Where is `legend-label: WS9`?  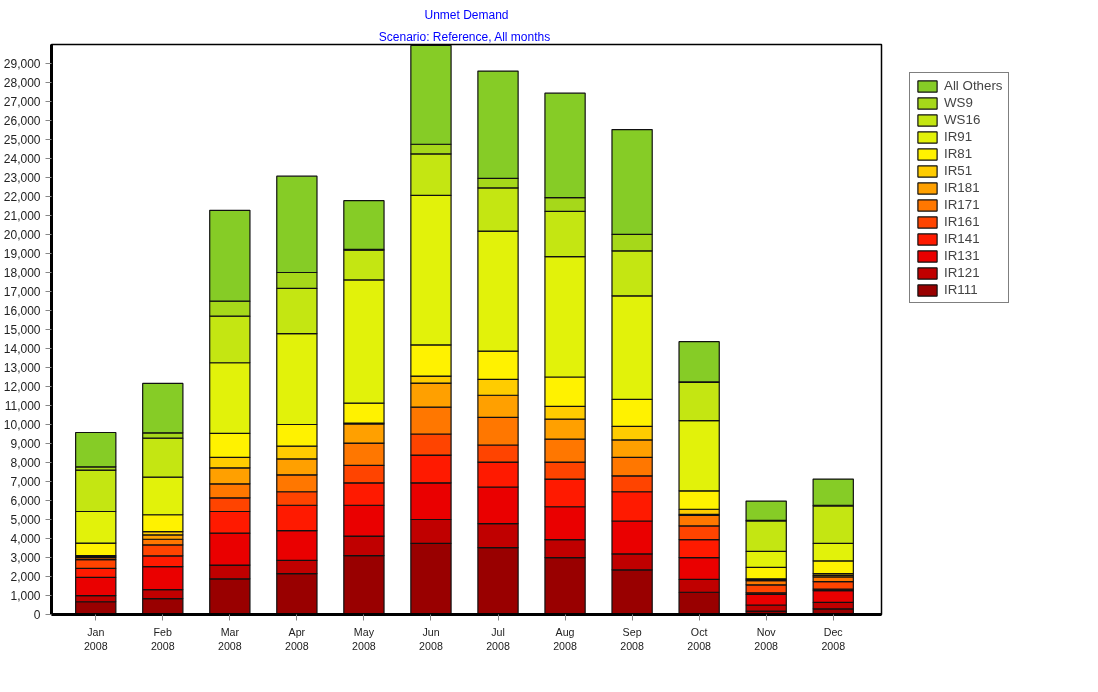 legend-label: WS9 is located at coordinates (958, 102).